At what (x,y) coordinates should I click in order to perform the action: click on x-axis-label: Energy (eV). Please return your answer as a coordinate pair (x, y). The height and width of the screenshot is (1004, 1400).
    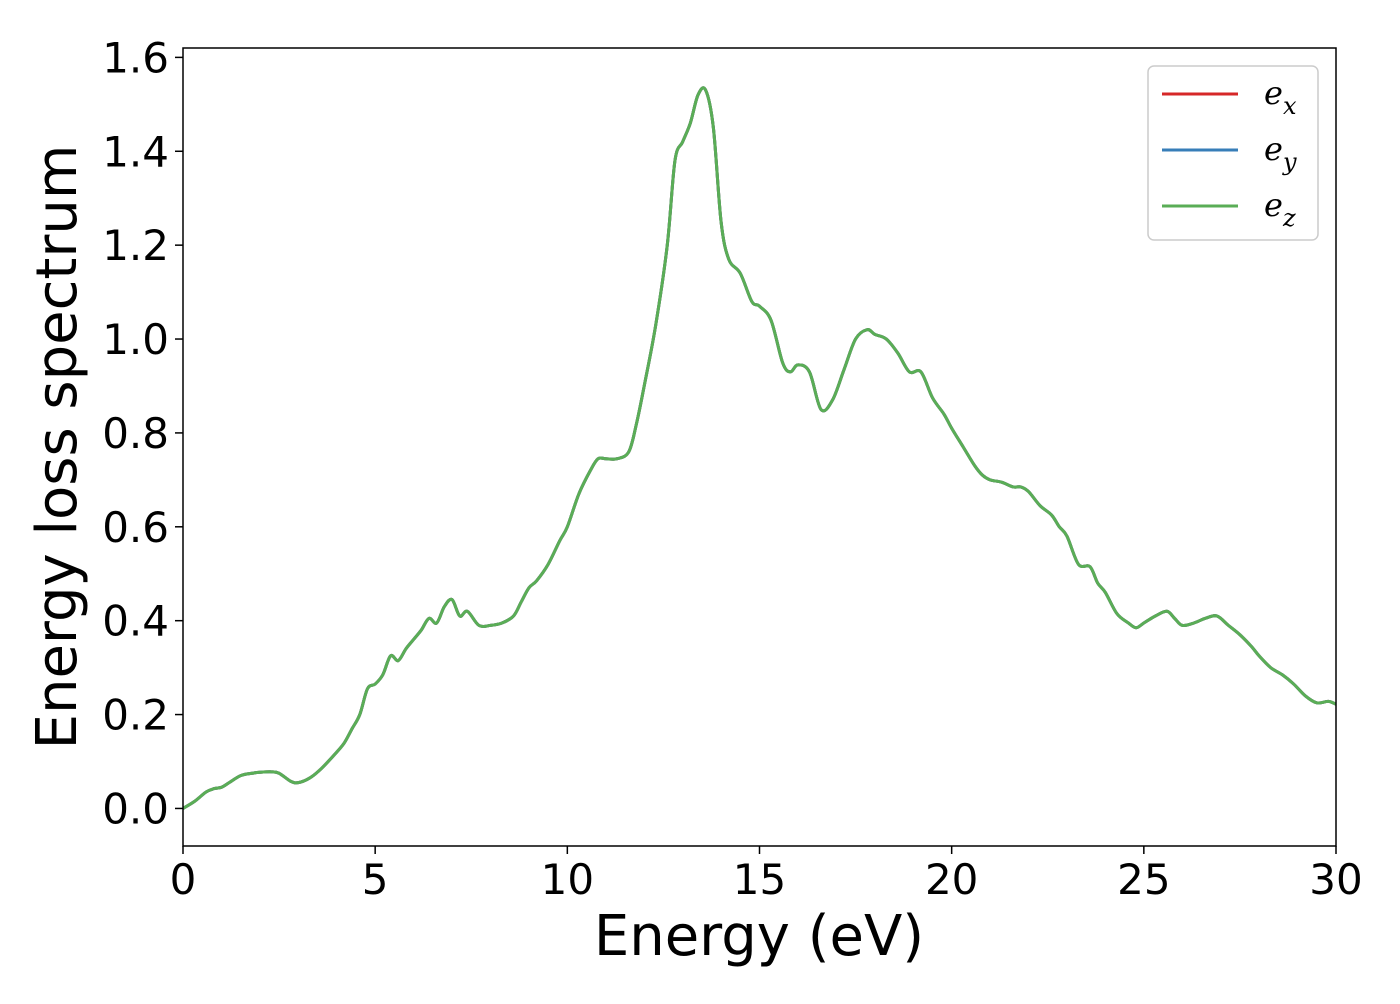
    Looking at the image, I should click on (759, 936).